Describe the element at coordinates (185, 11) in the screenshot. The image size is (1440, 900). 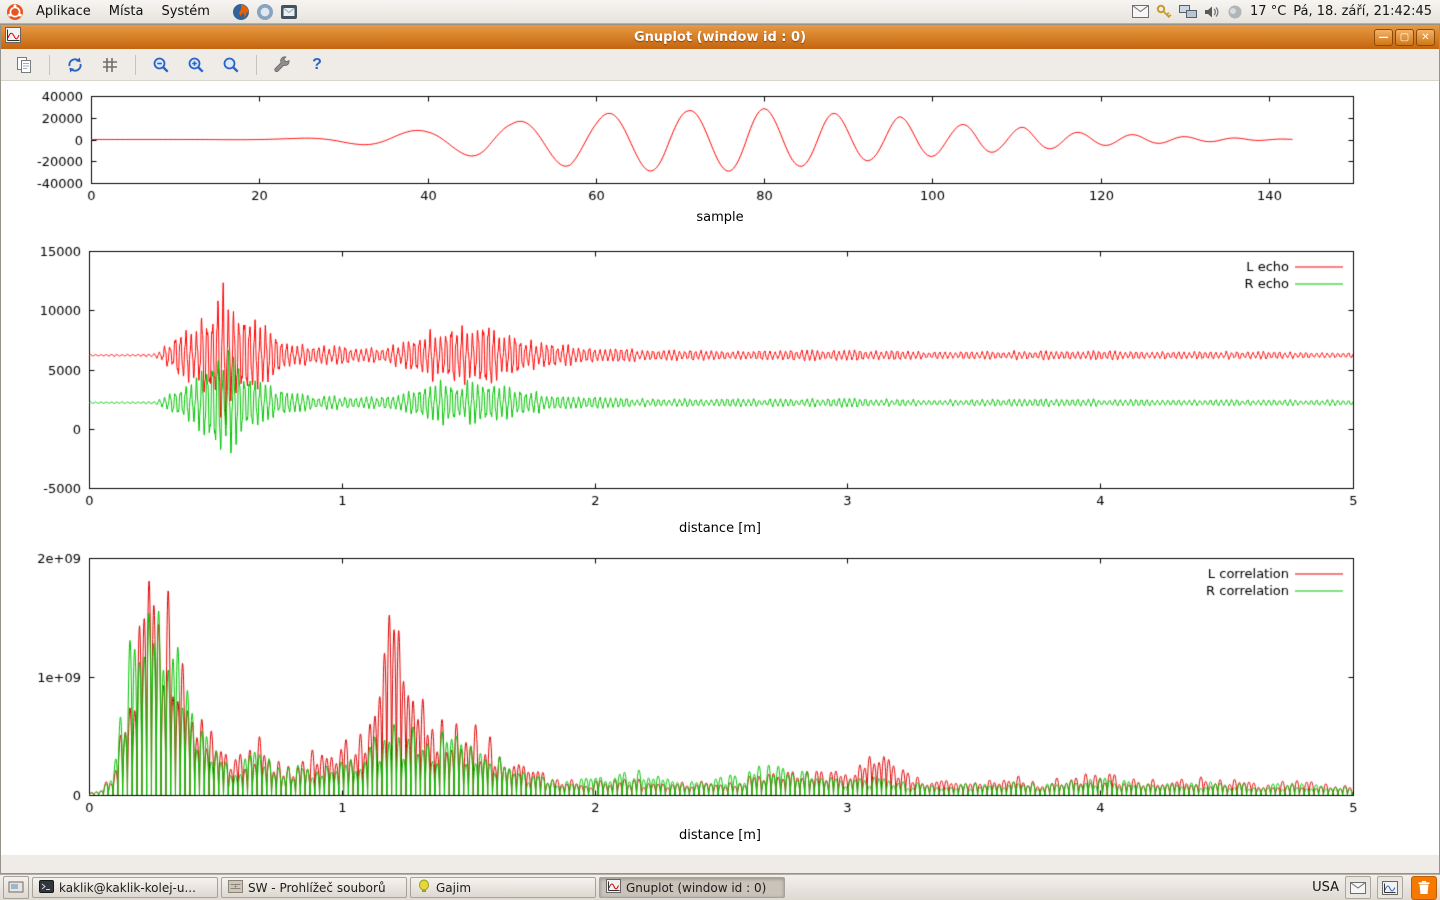
I see `menu-system: Systém` at that location.